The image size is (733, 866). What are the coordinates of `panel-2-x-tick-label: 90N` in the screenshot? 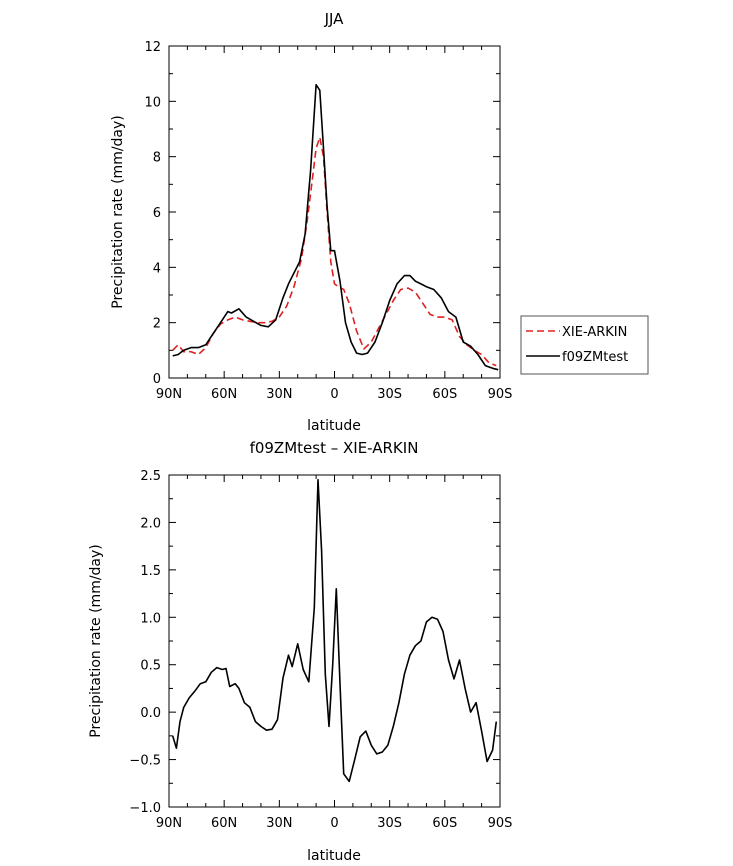 It's located at (169, 823).